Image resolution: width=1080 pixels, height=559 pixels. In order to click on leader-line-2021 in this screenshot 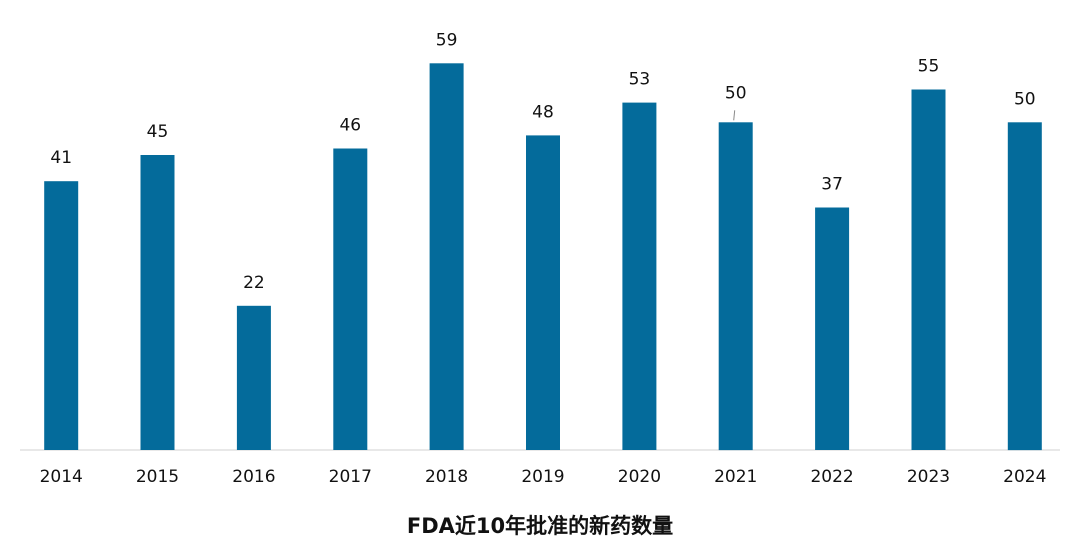, I will do `click(734, 115)`.